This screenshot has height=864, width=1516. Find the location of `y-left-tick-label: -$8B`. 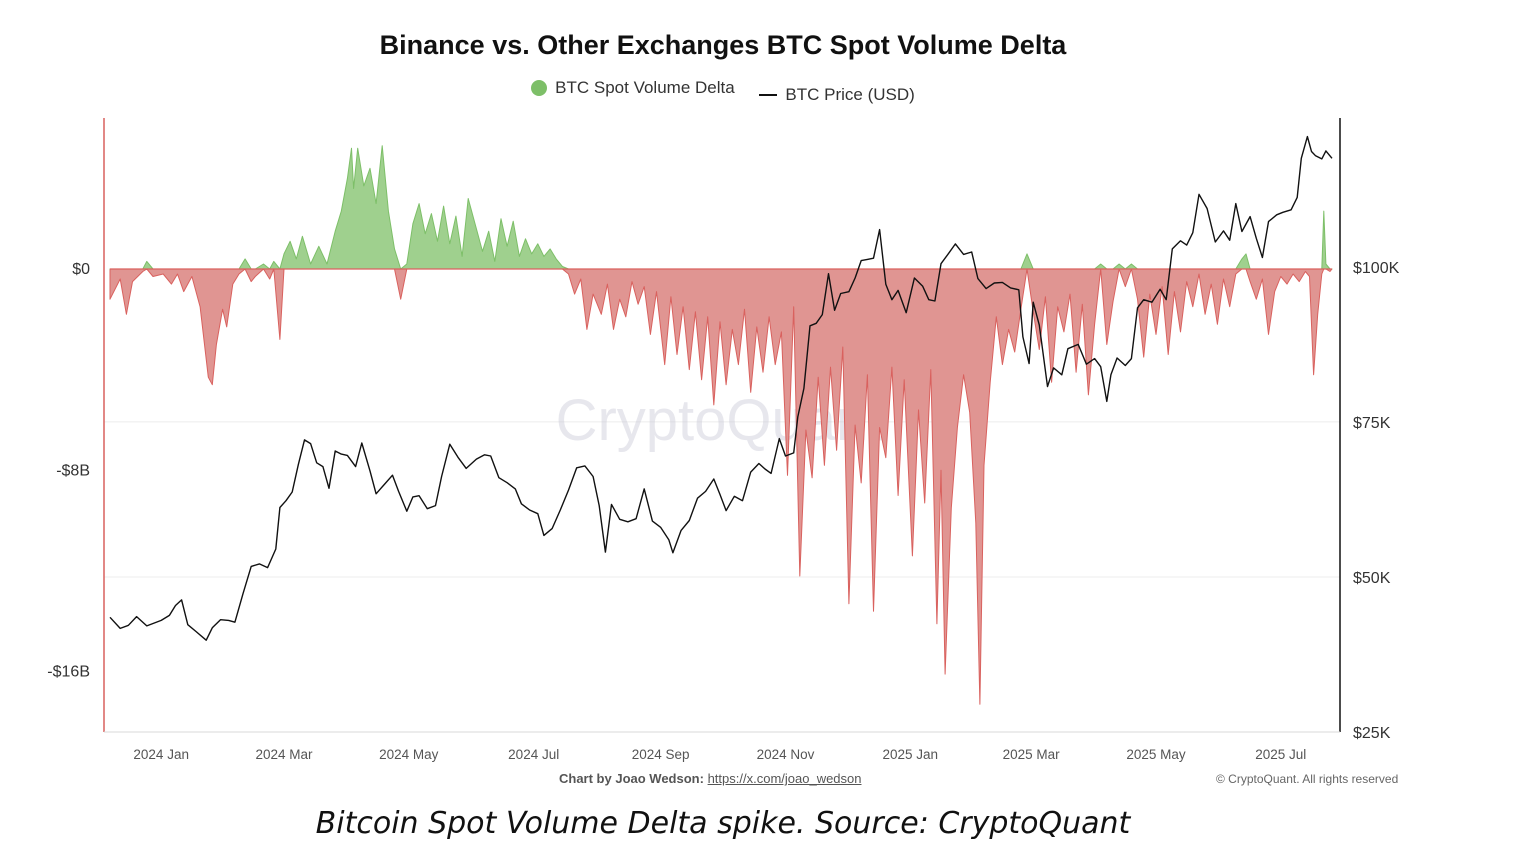

y-left-tick-label: -$8B is located at coordinates (73, 470).